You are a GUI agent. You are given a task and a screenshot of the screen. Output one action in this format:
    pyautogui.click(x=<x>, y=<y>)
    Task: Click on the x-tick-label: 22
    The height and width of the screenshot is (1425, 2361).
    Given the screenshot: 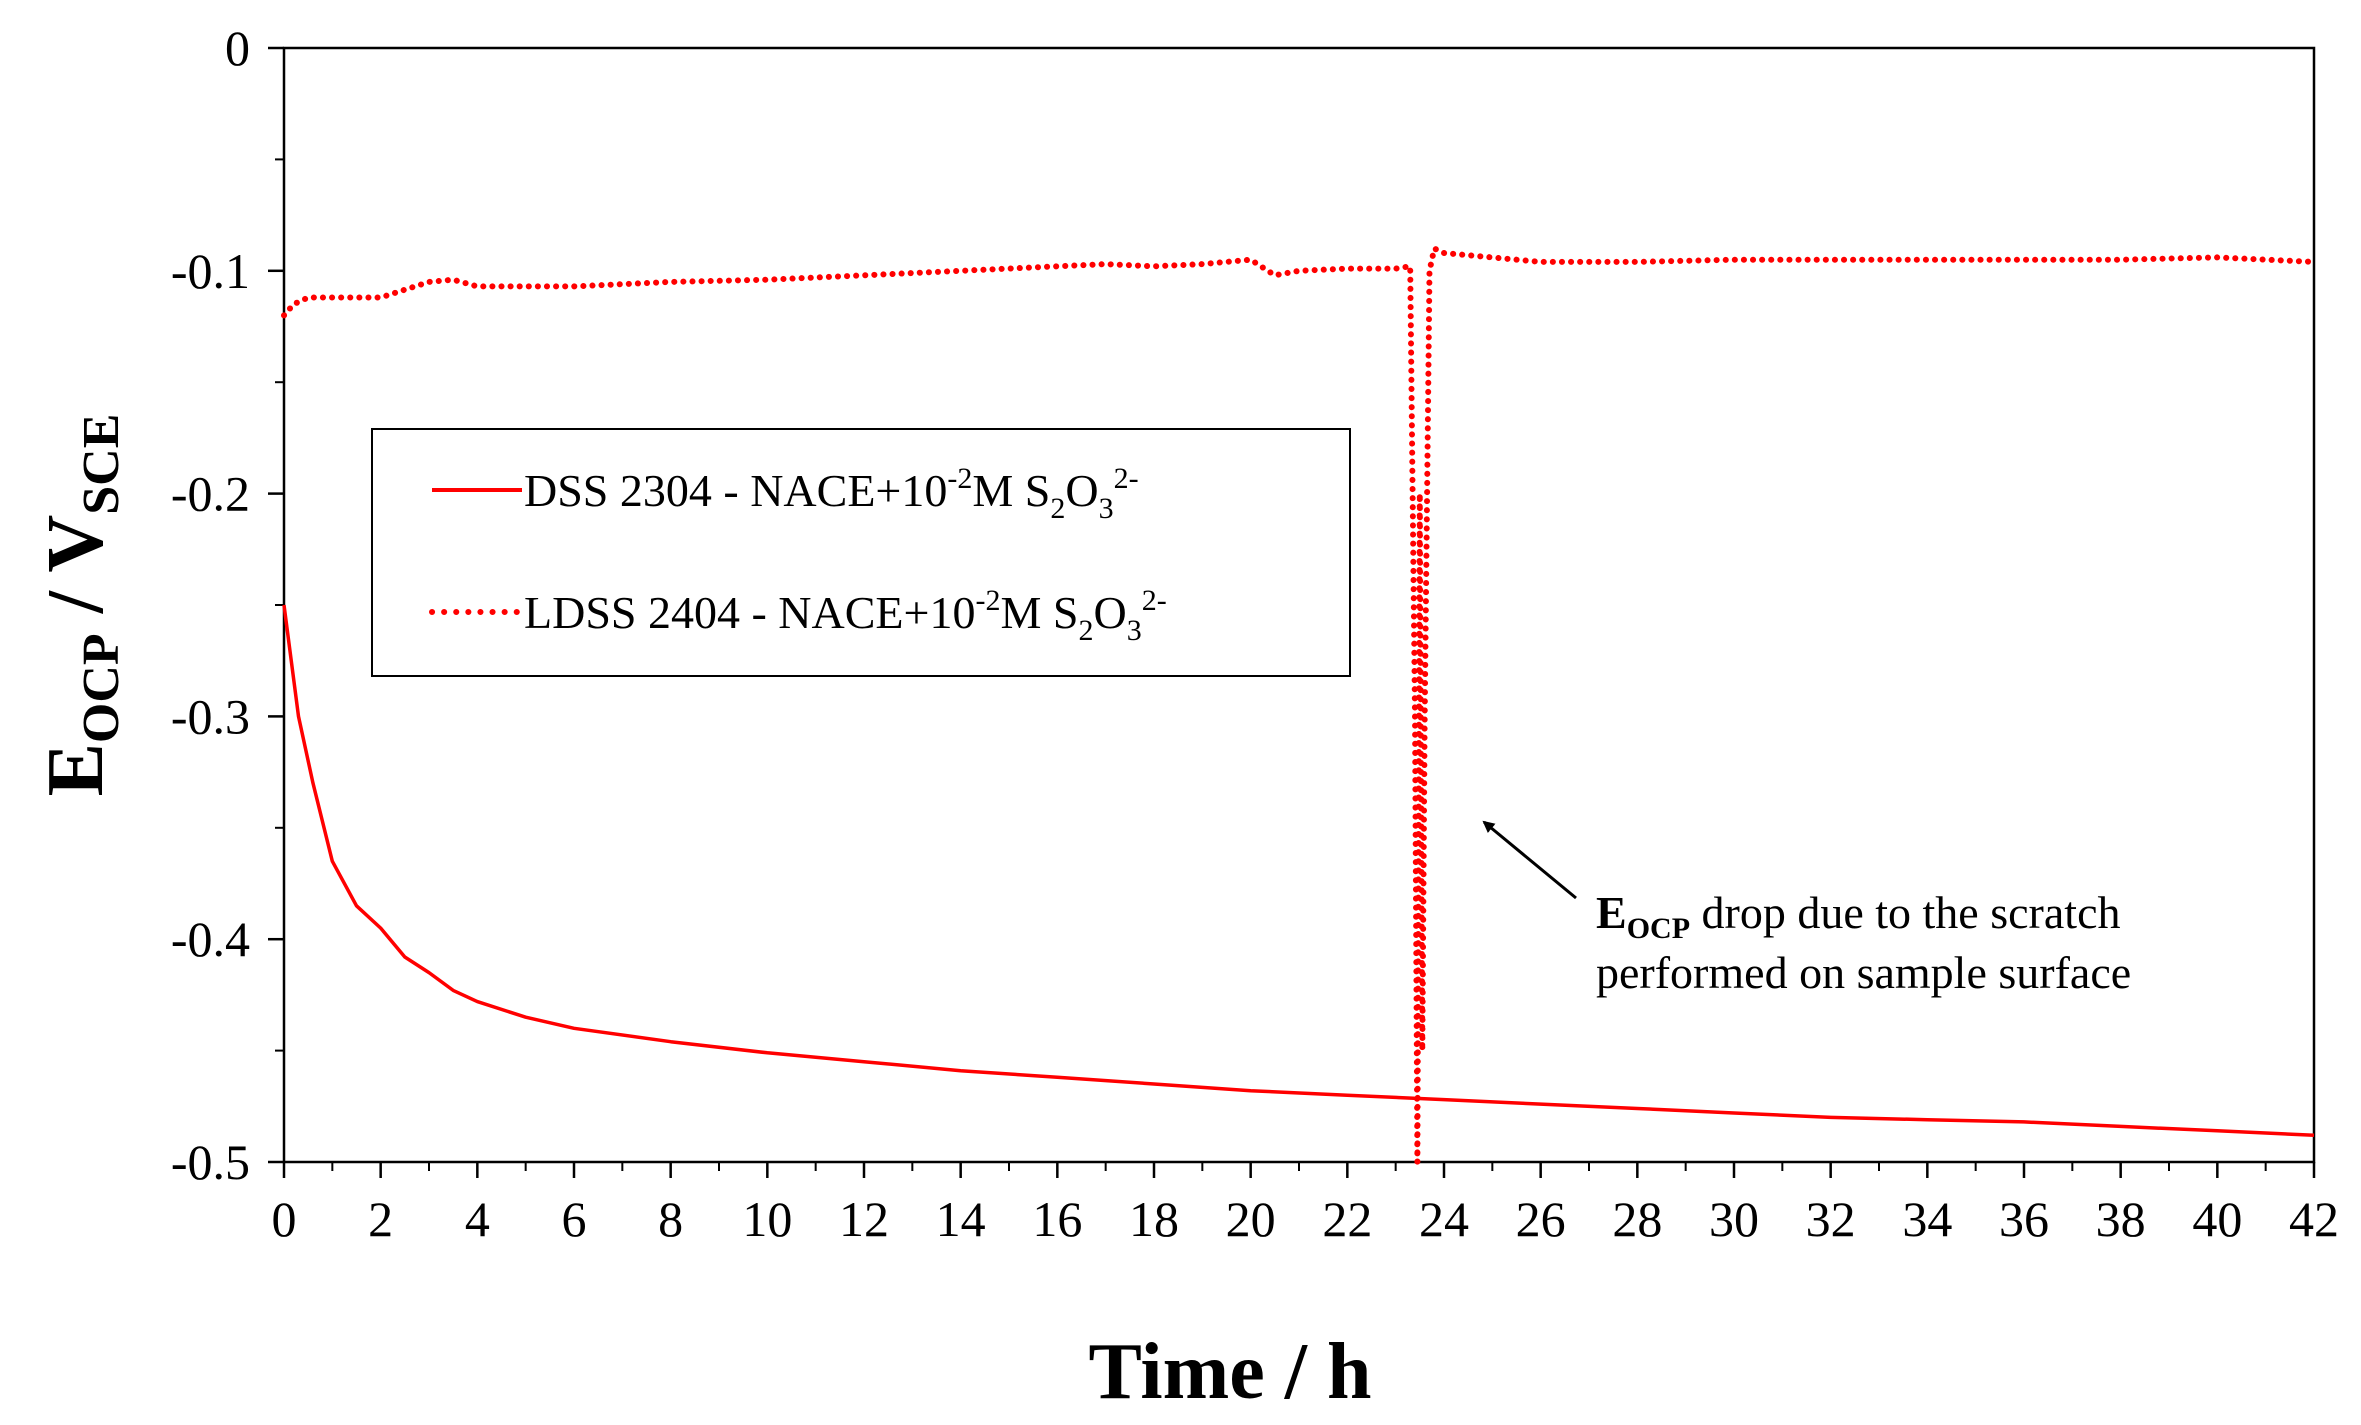 What is the action you would take?
    pyautogui.click(x=1347, y=1219)
    